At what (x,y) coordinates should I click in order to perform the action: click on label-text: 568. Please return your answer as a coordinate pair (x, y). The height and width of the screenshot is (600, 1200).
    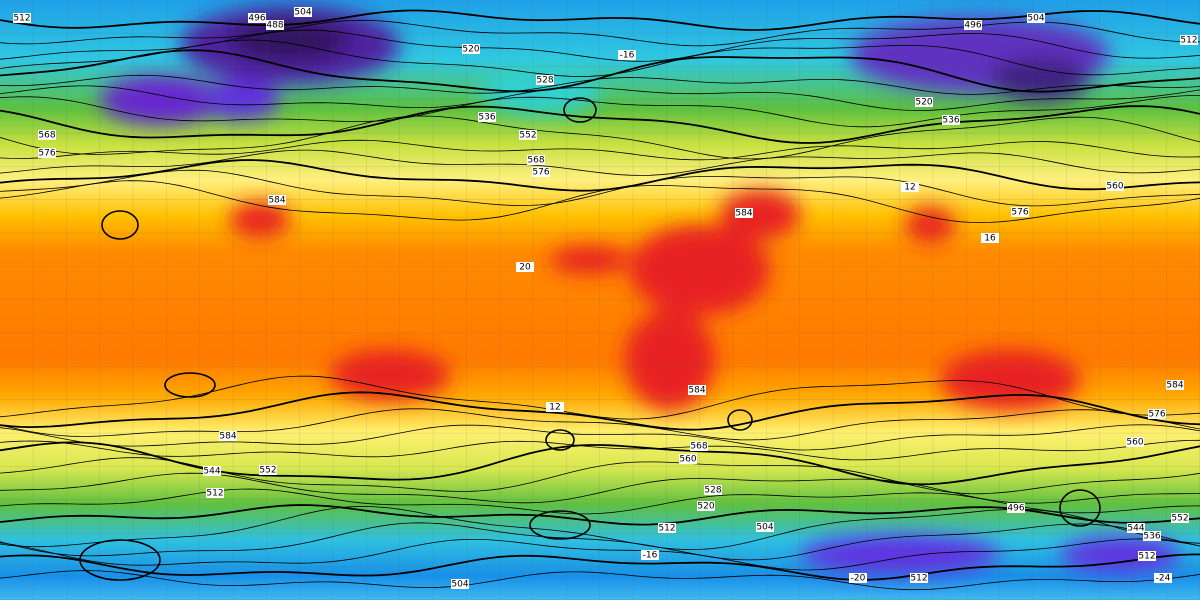
    Looking at the image, I should click on (535, 161).